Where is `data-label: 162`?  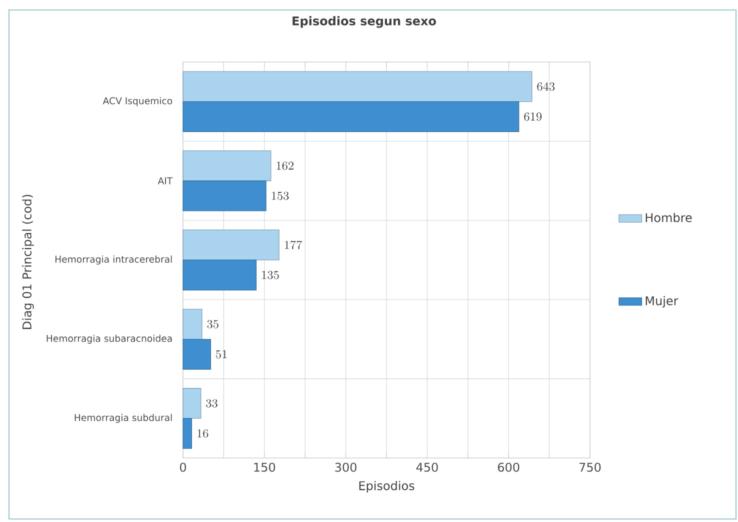 data-label: 162 is located at coordinates (285, 166).